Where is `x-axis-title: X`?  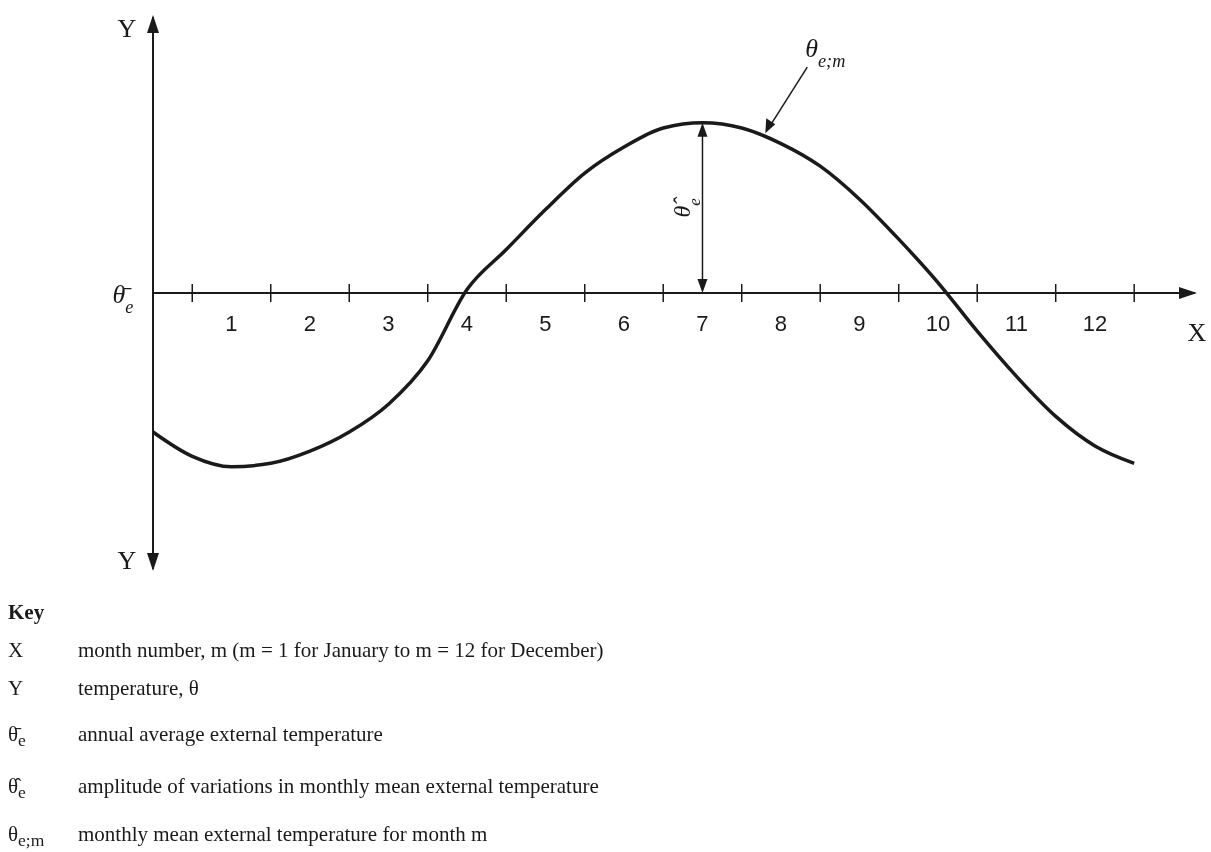
x-axis-title: X is located at coordinates (1197, 332).